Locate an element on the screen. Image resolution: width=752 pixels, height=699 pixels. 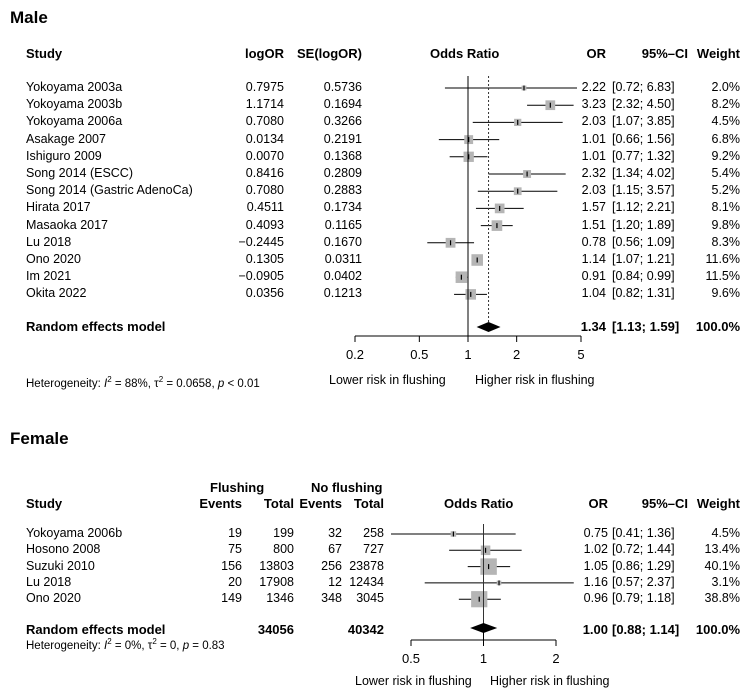
male-logor-value: 1.1714 is located at coordinates (264, 104).